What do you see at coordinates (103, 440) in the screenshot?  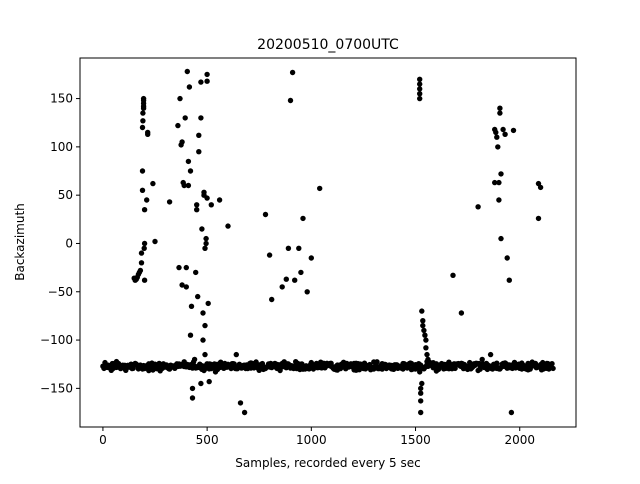 I see `x-tick-label: 0` at bounding box center [103, 440].